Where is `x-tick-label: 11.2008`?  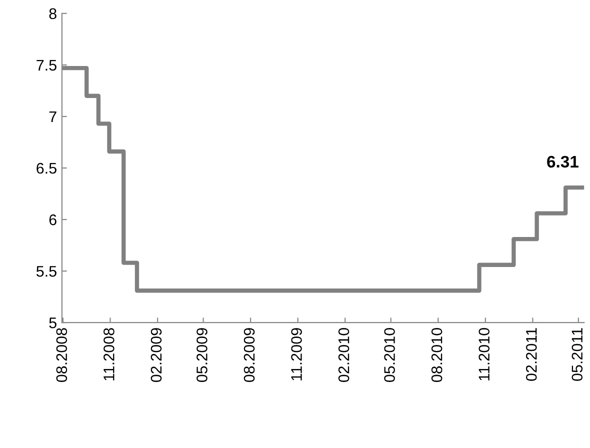
x-tick-label: 11.2008 is located at coordinates (109, 354).